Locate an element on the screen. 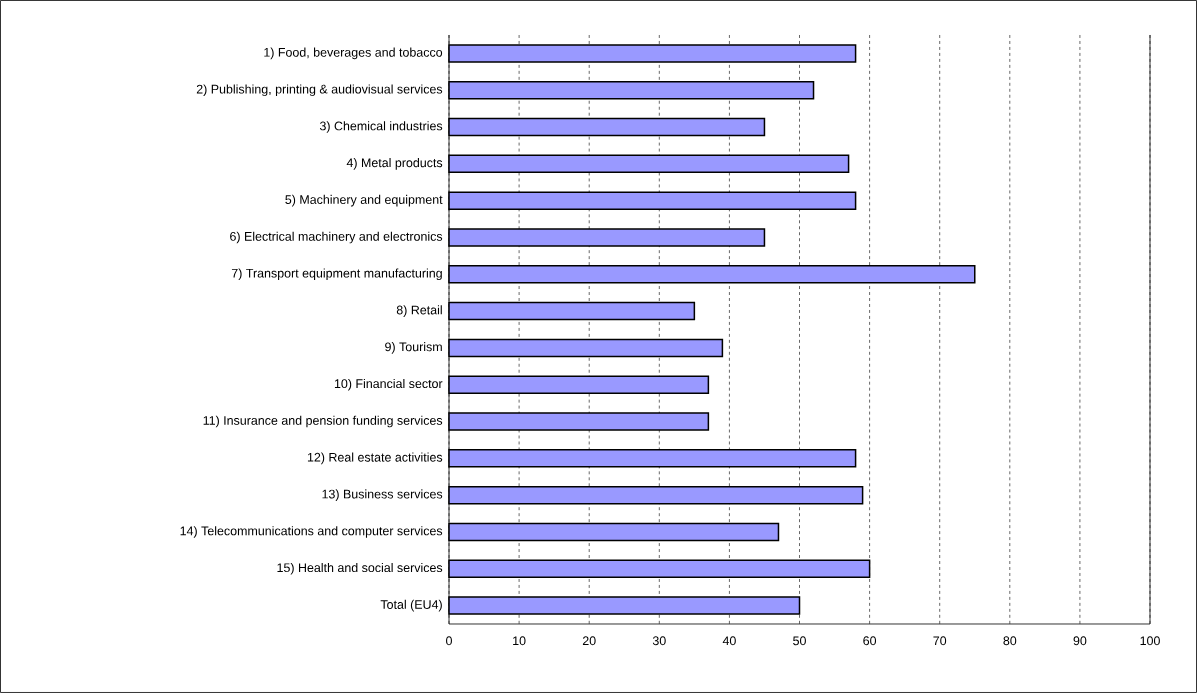 This screenshot has width=1197, height=693. x-tick-label: 10 is located at coordinates (519, 641).